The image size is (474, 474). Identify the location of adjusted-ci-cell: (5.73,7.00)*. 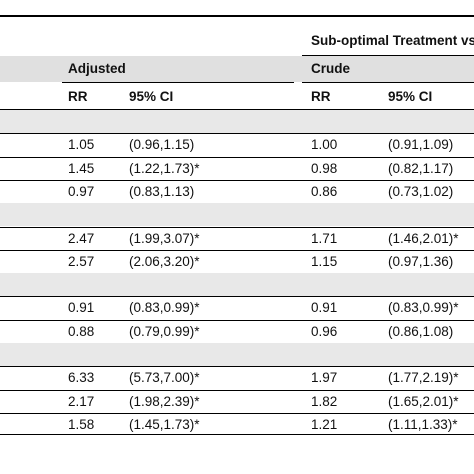
(164, 378).